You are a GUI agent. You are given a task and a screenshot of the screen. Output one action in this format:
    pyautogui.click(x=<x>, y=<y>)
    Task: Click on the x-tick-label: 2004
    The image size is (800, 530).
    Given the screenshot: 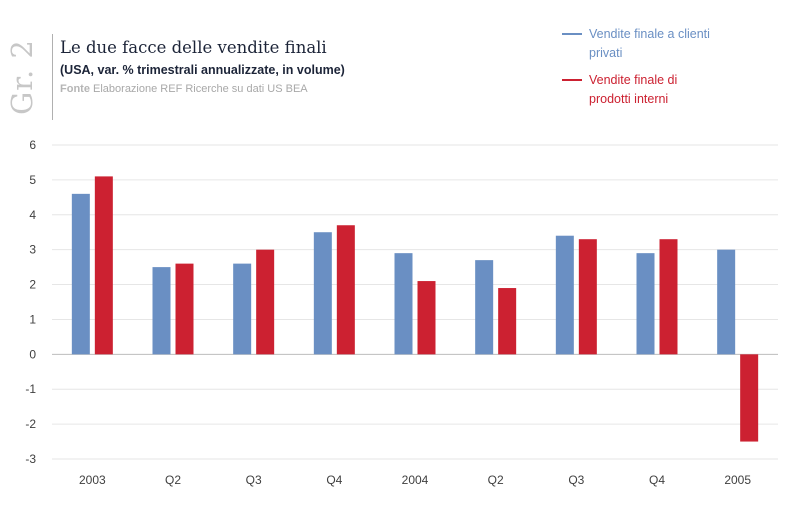 What is the action you would take?
    pyautogui.click(x=415, y=480)
    